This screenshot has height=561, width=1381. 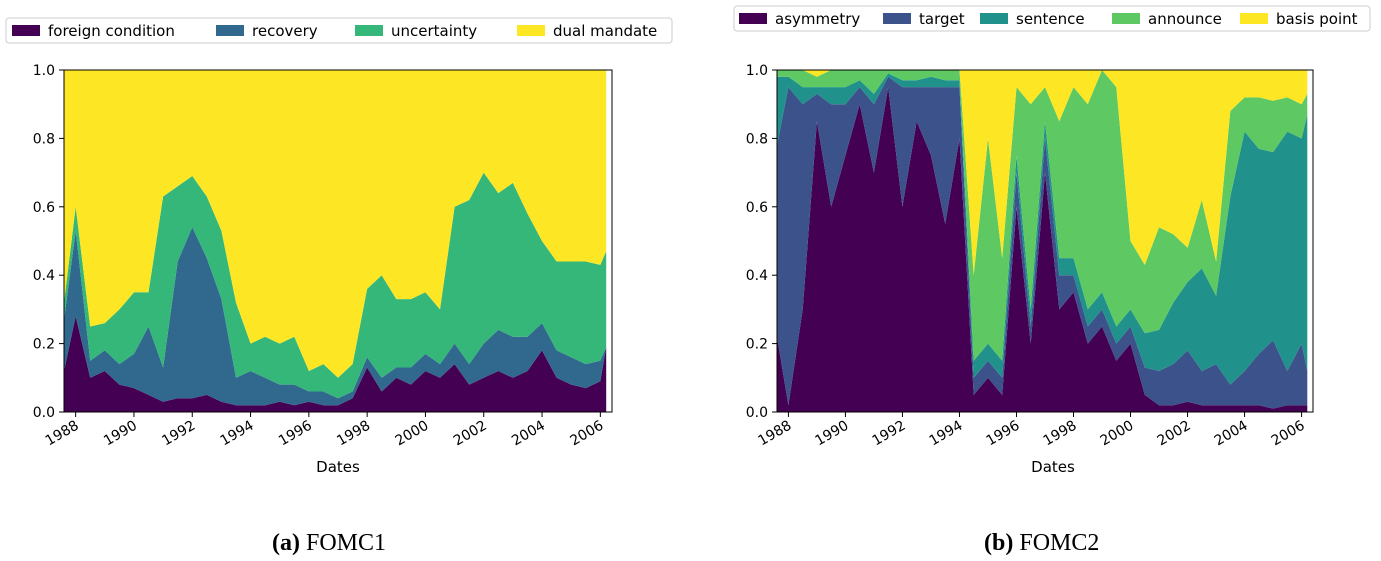 I want to click on area-series-recovery, so click(x=335, y=316).